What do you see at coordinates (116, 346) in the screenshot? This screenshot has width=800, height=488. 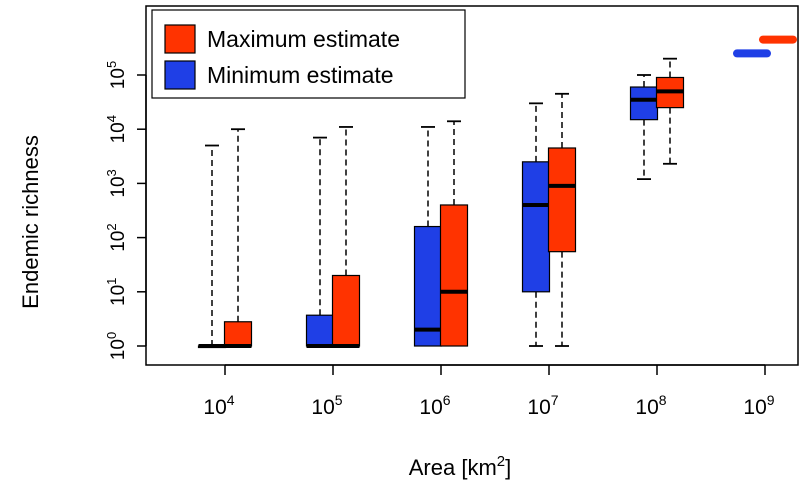 I see `y-tick-label: 10⁰` at bounding box center [116, 346].